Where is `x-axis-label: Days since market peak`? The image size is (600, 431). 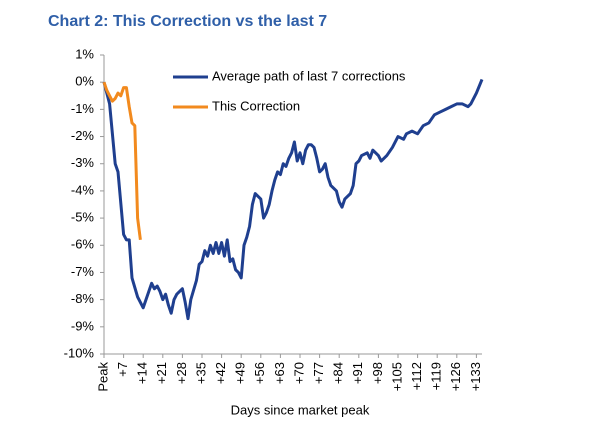
x-axis-label: Days since market peak is located at coordinates (300, 409).